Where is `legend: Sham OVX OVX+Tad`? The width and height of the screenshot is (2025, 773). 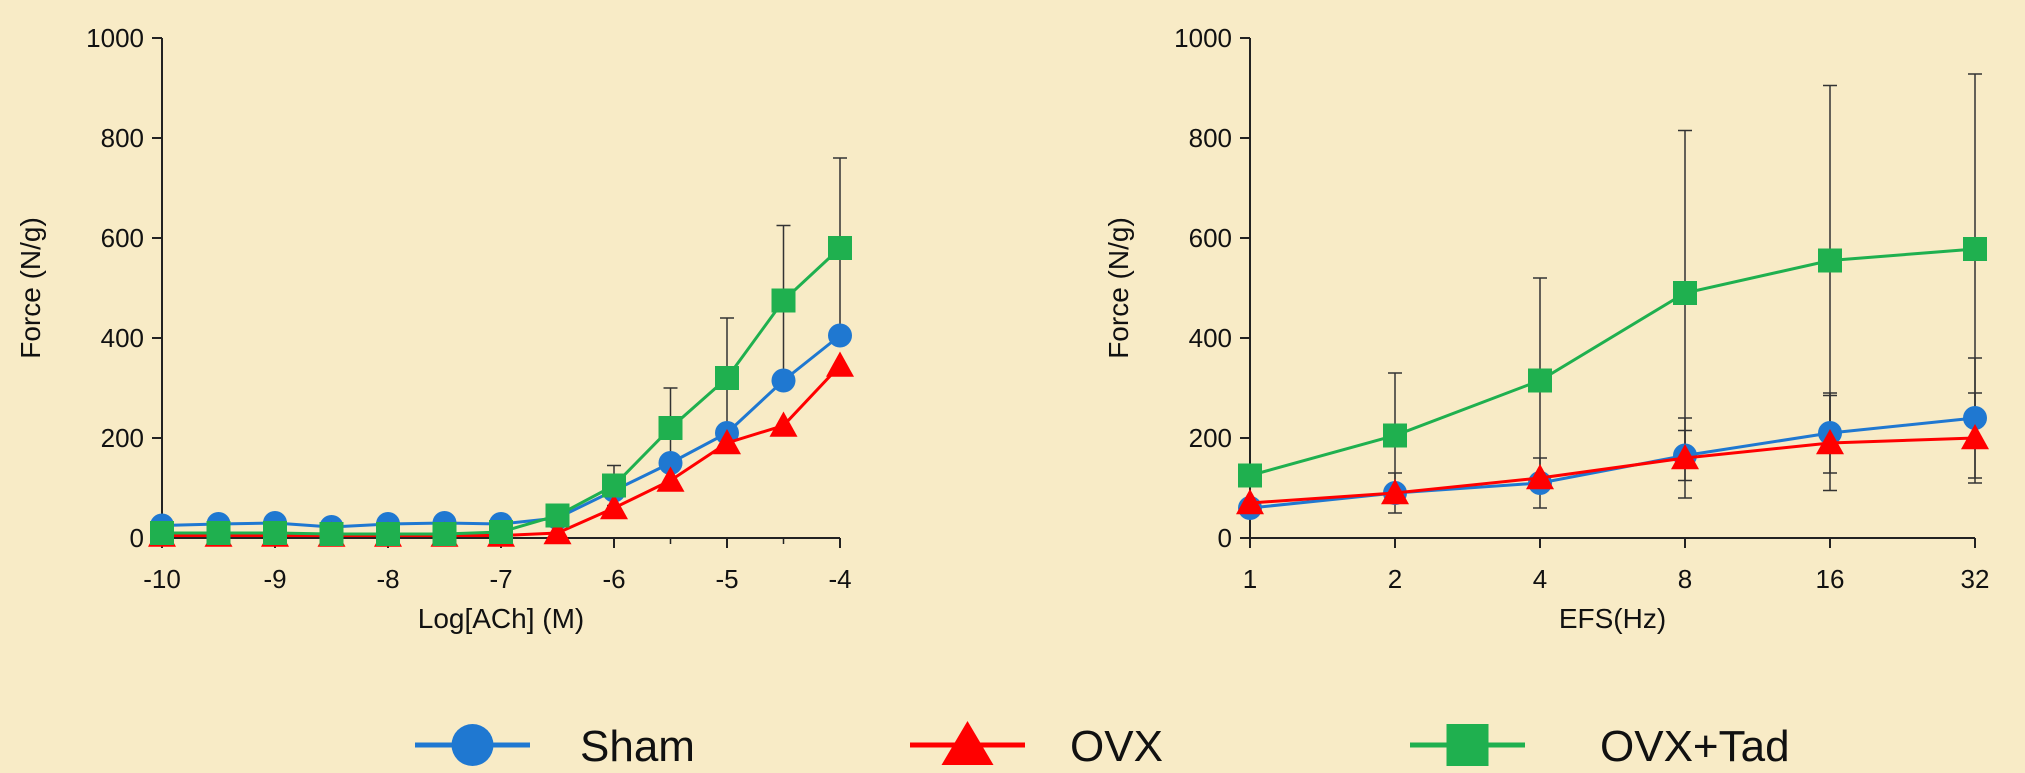 legend: Sham OVX OVX+Tad is located at coordinates (1102, 746).